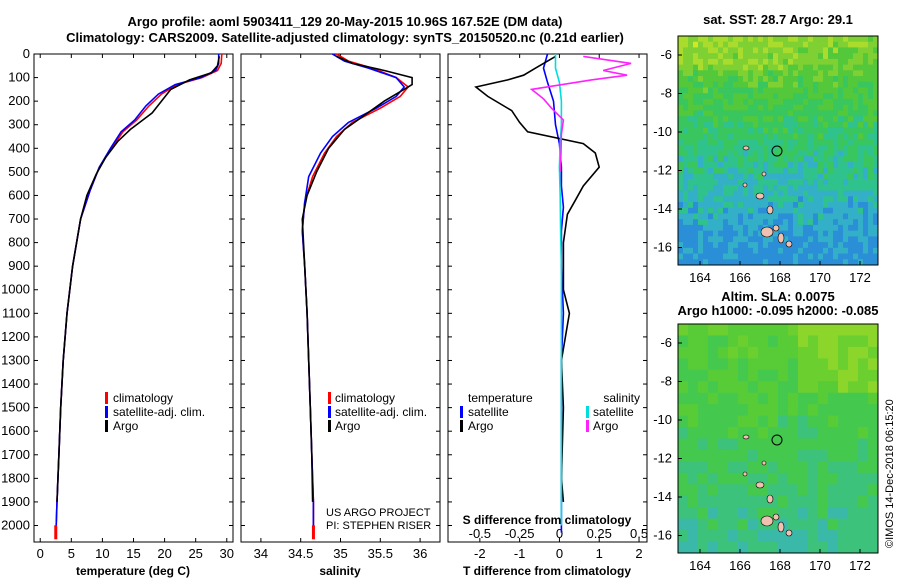 Image resolution: width=900 pixels, height=585 pixels. What do you see at coordinates (496, 412) in the screenshot?
I see `temperature-difference-legend: temperature satellite Argo` at bounding box center [496, 412].